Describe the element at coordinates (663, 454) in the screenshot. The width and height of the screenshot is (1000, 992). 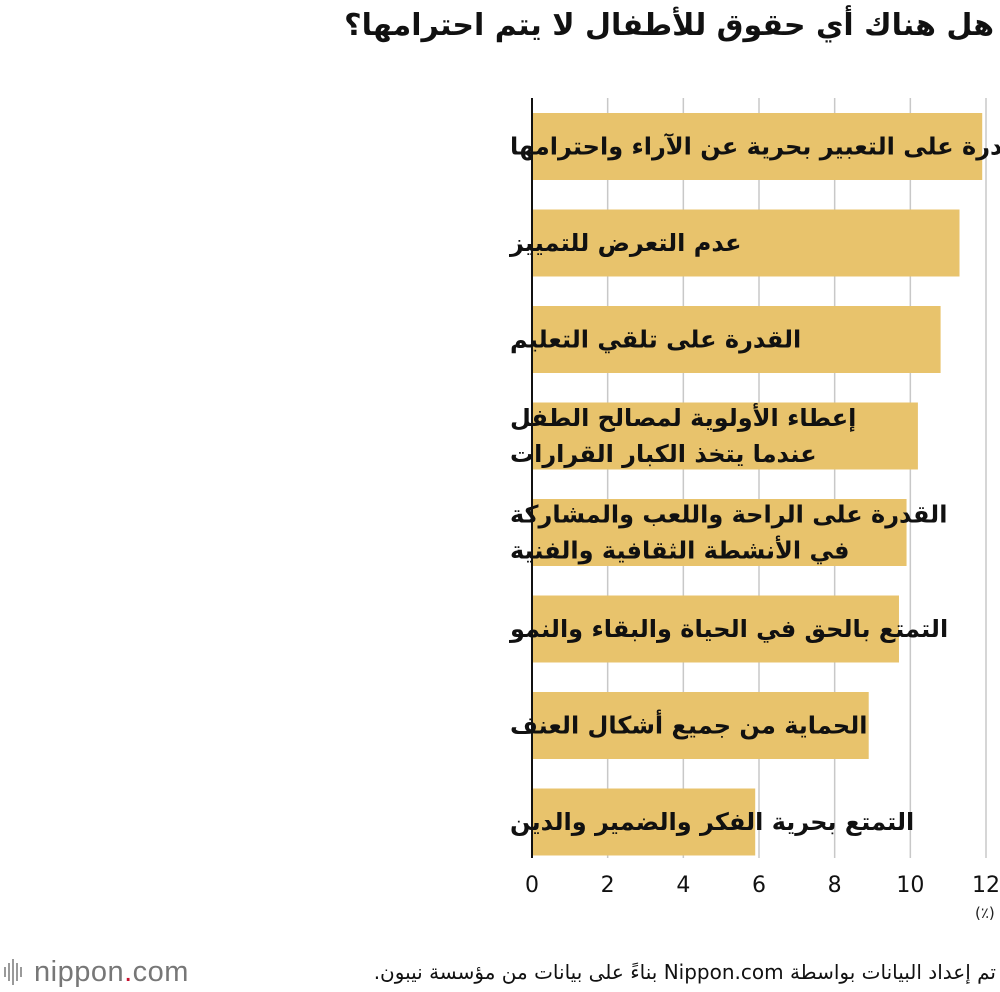
I see `category-label: عندما يتخذ الكبار القرارات` at that location.